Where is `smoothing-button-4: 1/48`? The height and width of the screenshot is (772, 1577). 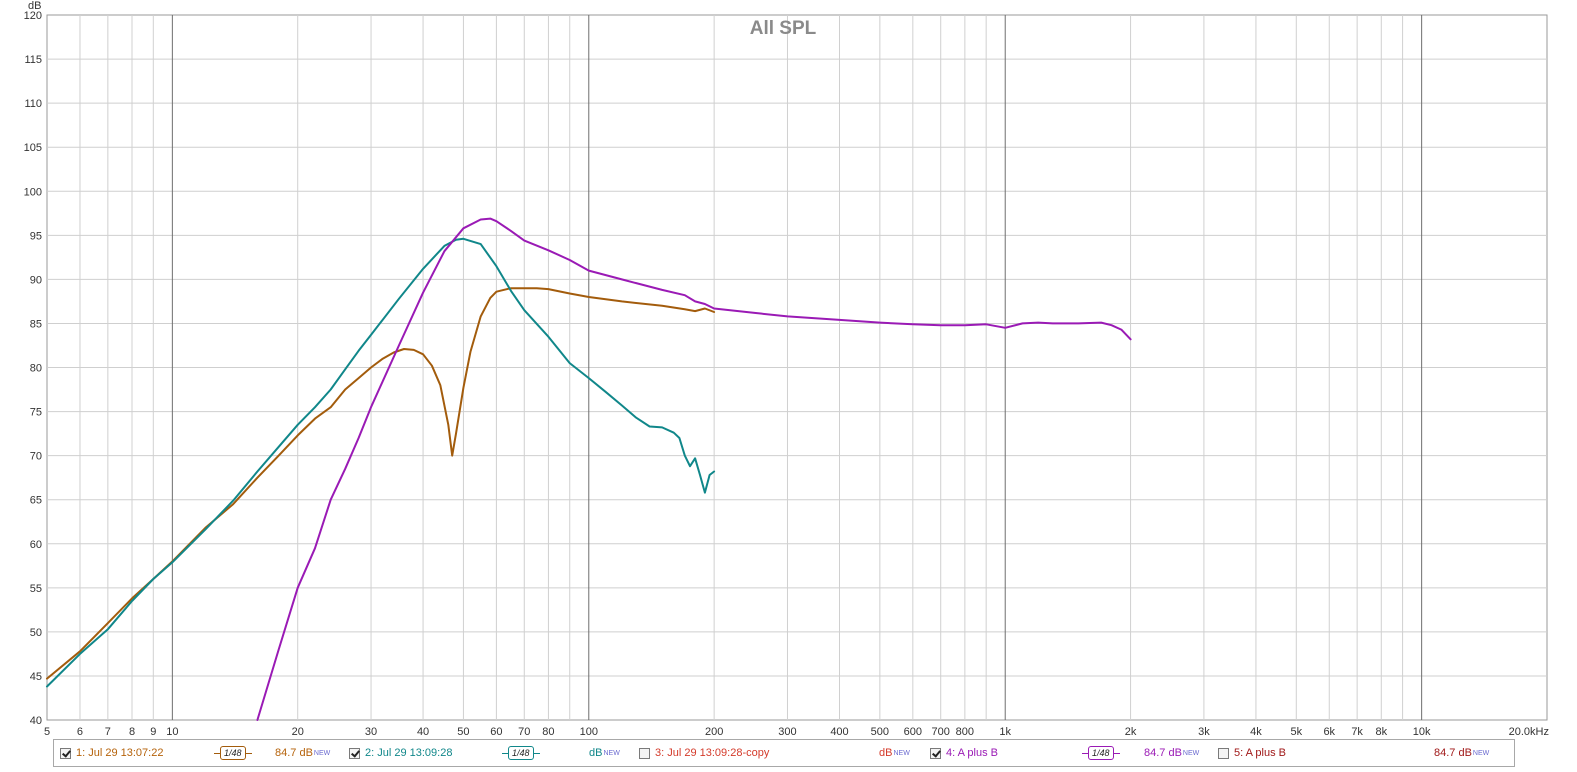 smoothing-button-4: 1/48 is located at coordinates (1101, 753).